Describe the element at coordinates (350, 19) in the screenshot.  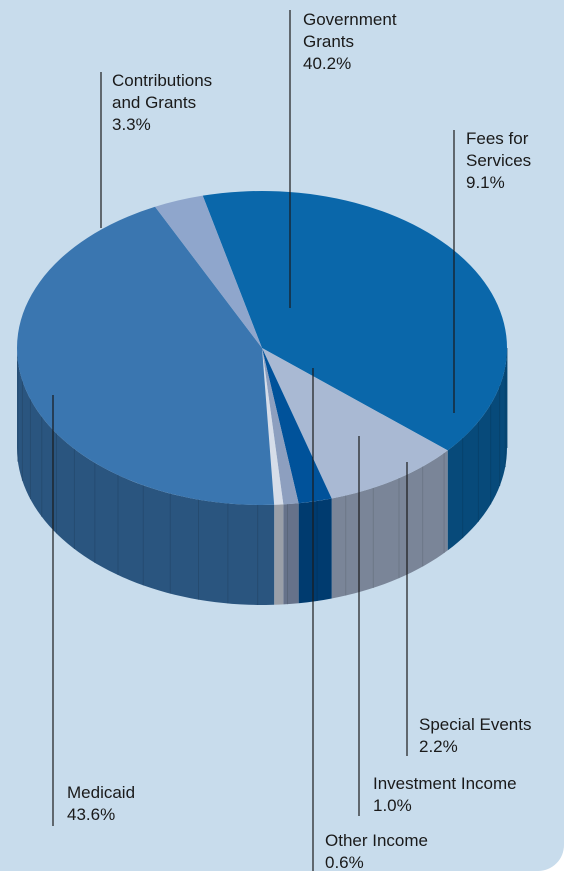
I see `label-government-grants-line1: Government` at that location.